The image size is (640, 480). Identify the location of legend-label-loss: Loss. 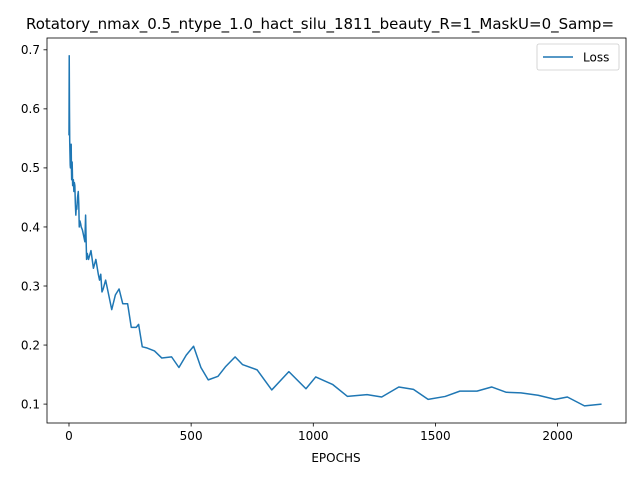
(596, 58).